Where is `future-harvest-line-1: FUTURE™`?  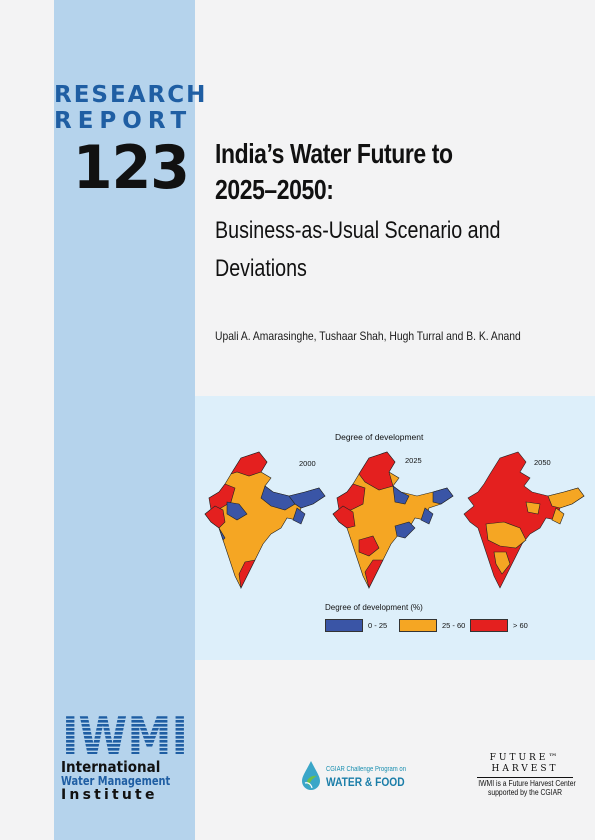
future-harvest-line-1: FUTURE™ is located at coordinates (525, 758).